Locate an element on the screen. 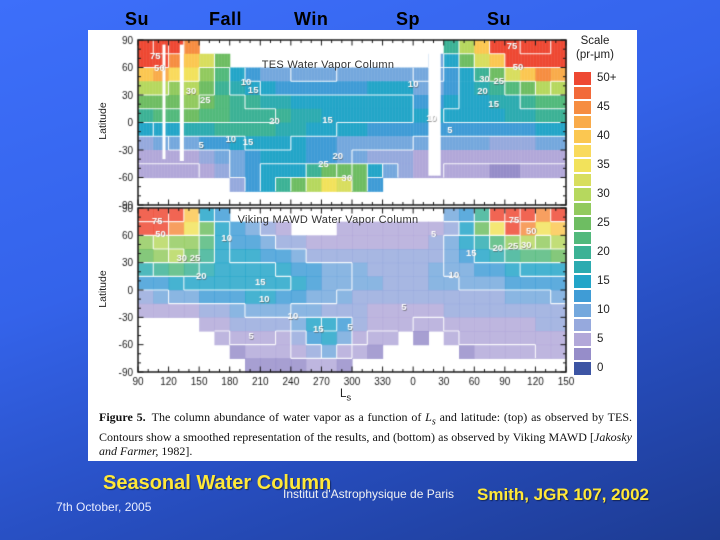 This screenshot has width=720, height=540. slide-title: Seasonal Water Column is located at coordinates (217, 483).